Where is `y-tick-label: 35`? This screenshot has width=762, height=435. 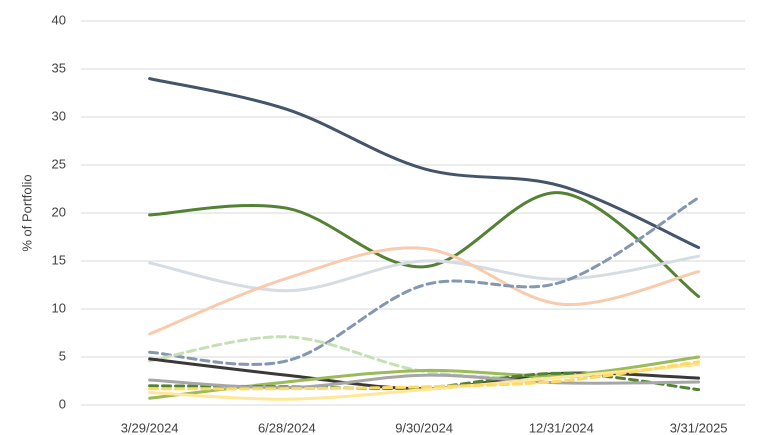
y-tick-label: 35 is located at coordinates (59, 67).